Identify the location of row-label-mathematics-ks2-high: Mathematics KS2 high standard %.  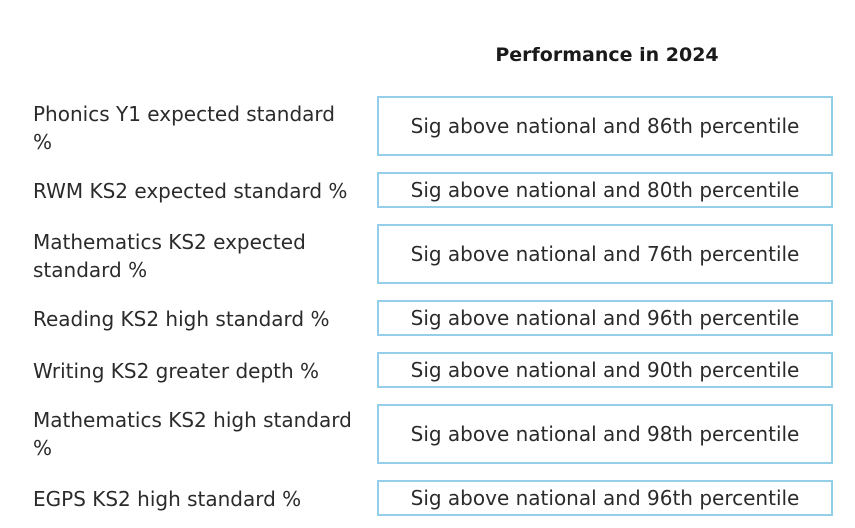
(192, 434).